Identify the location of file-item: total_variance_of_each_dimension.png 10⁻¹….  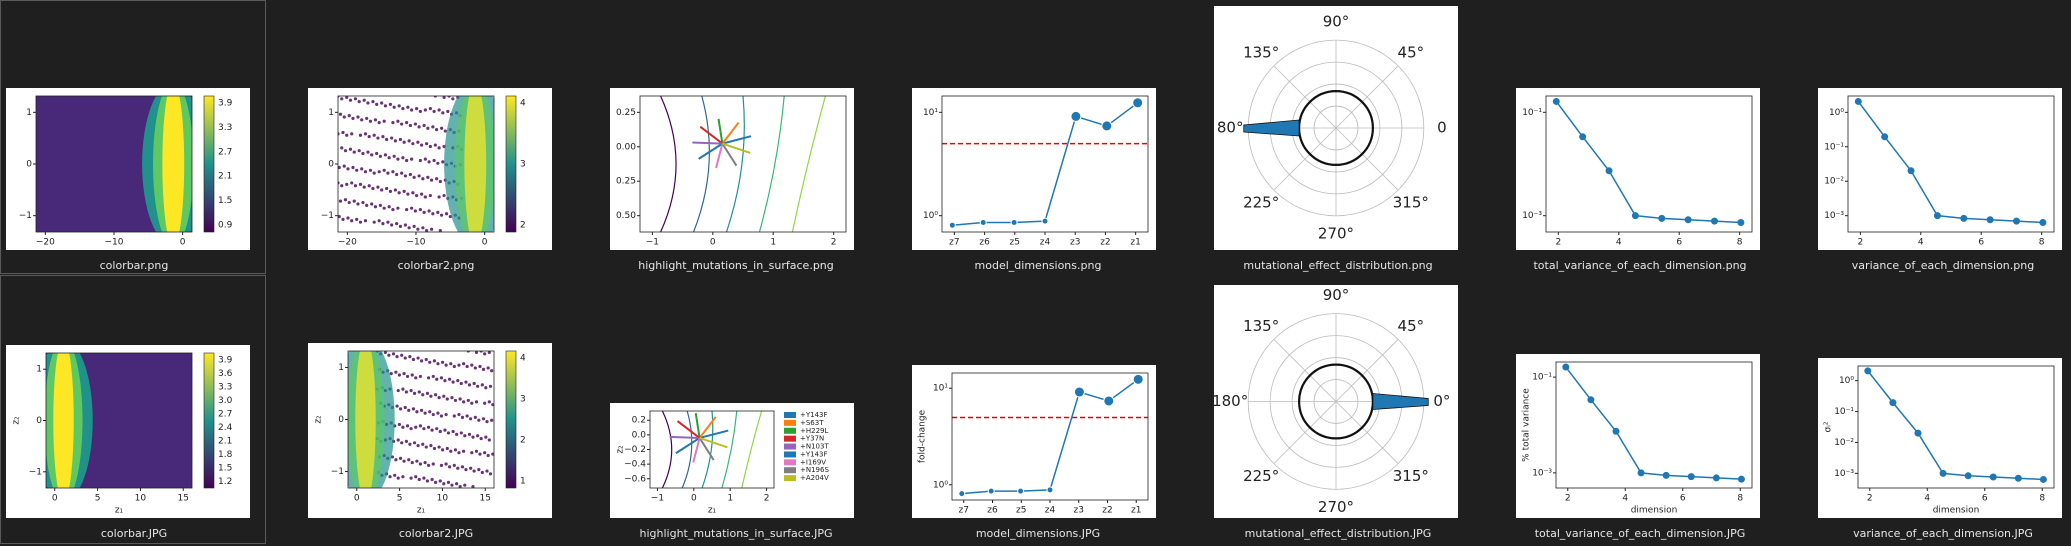
(1638, 180).